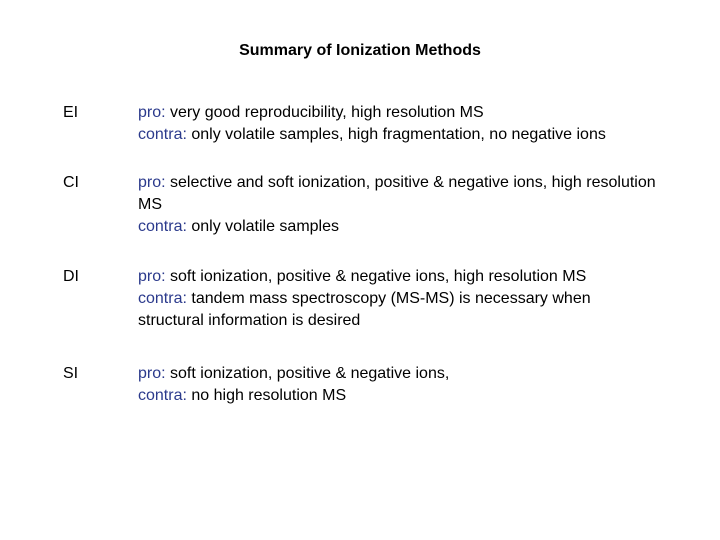 The height and width of the screenshot is (540, 720). Describe the element at coordinates (71, 373) in the screenshot. I see `method-abbreviation: SI` at that location.